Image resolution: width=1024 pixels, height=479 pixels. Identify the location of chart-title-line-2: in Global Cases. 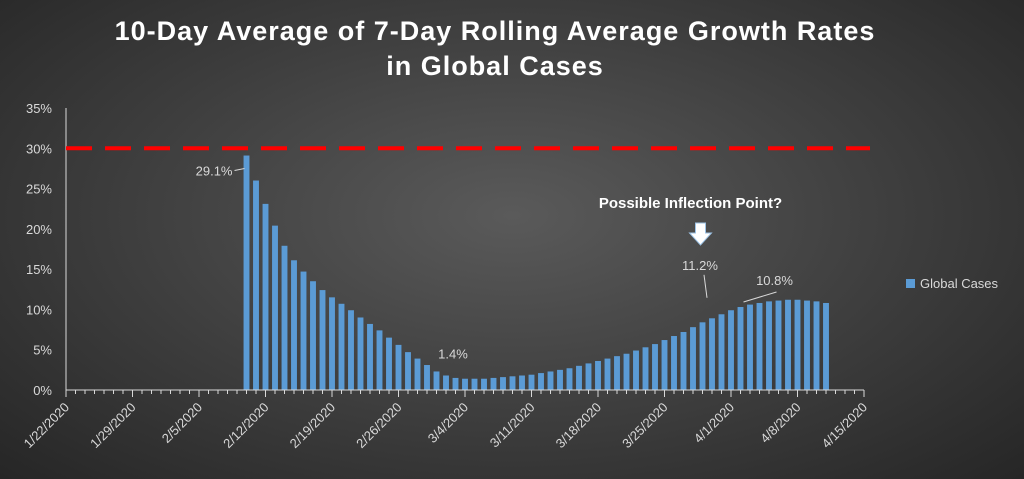
(495, 66).